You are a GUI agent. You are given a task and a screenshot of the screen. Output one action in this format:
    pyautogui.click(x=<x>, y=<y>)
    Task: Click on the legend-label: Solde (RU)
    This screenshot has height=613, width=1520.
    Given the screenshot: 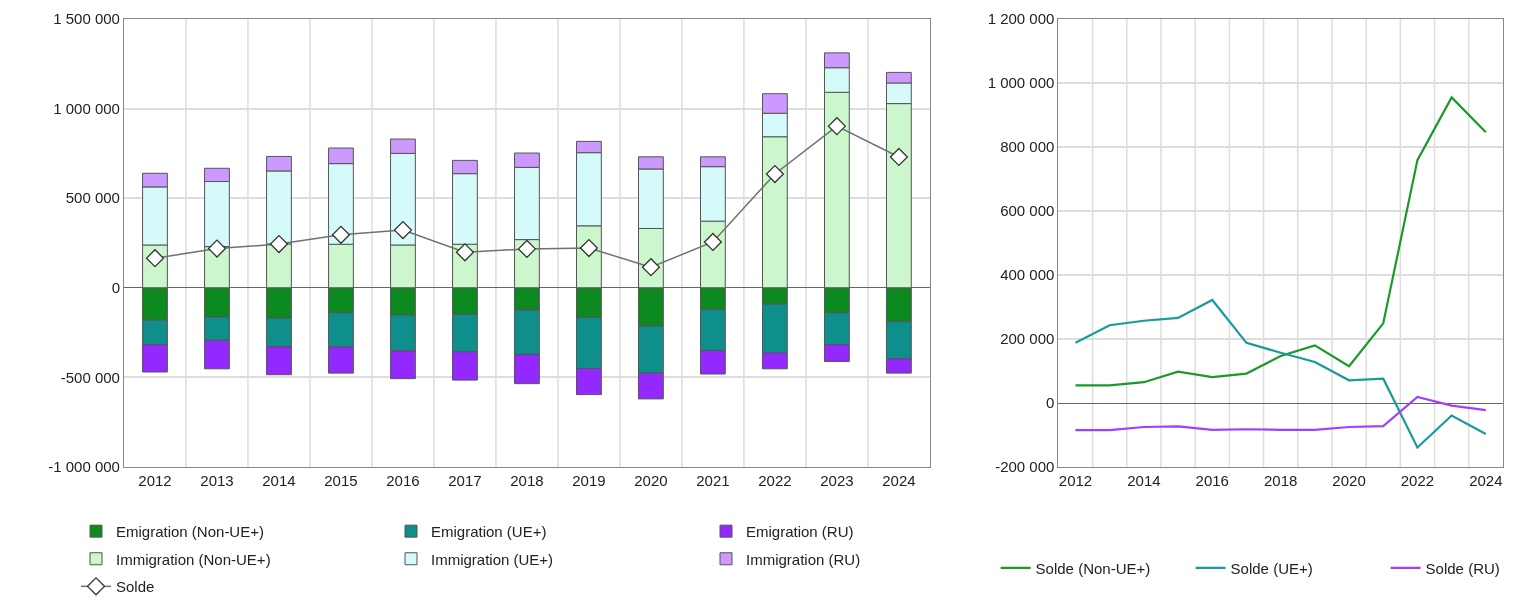 What is the action you would take?
    pyautogui.click(x=1462, y=568)
    